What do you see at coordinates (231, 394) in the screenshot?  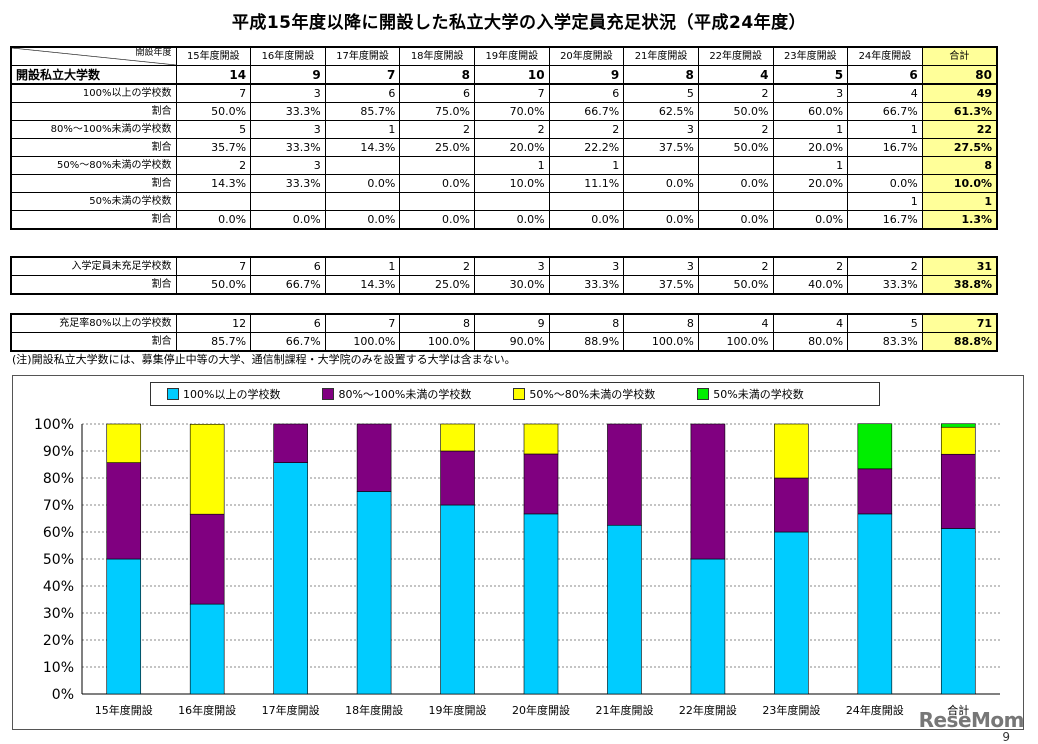 I see `legend-label: 100%以上の学校数` at bounding box center [231, 394].